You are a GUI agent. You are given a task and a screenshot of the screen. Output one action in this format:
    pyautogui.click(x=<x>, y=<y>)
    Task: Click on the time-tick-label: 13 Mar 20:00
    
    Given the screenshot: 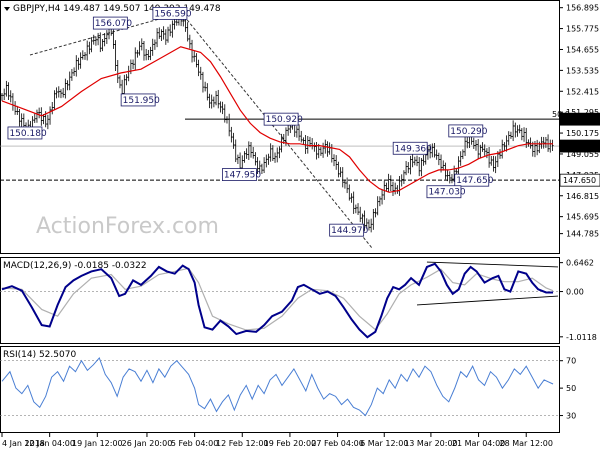 What is the action you would take?
    pyautogui.click(x=430, y=443)
    